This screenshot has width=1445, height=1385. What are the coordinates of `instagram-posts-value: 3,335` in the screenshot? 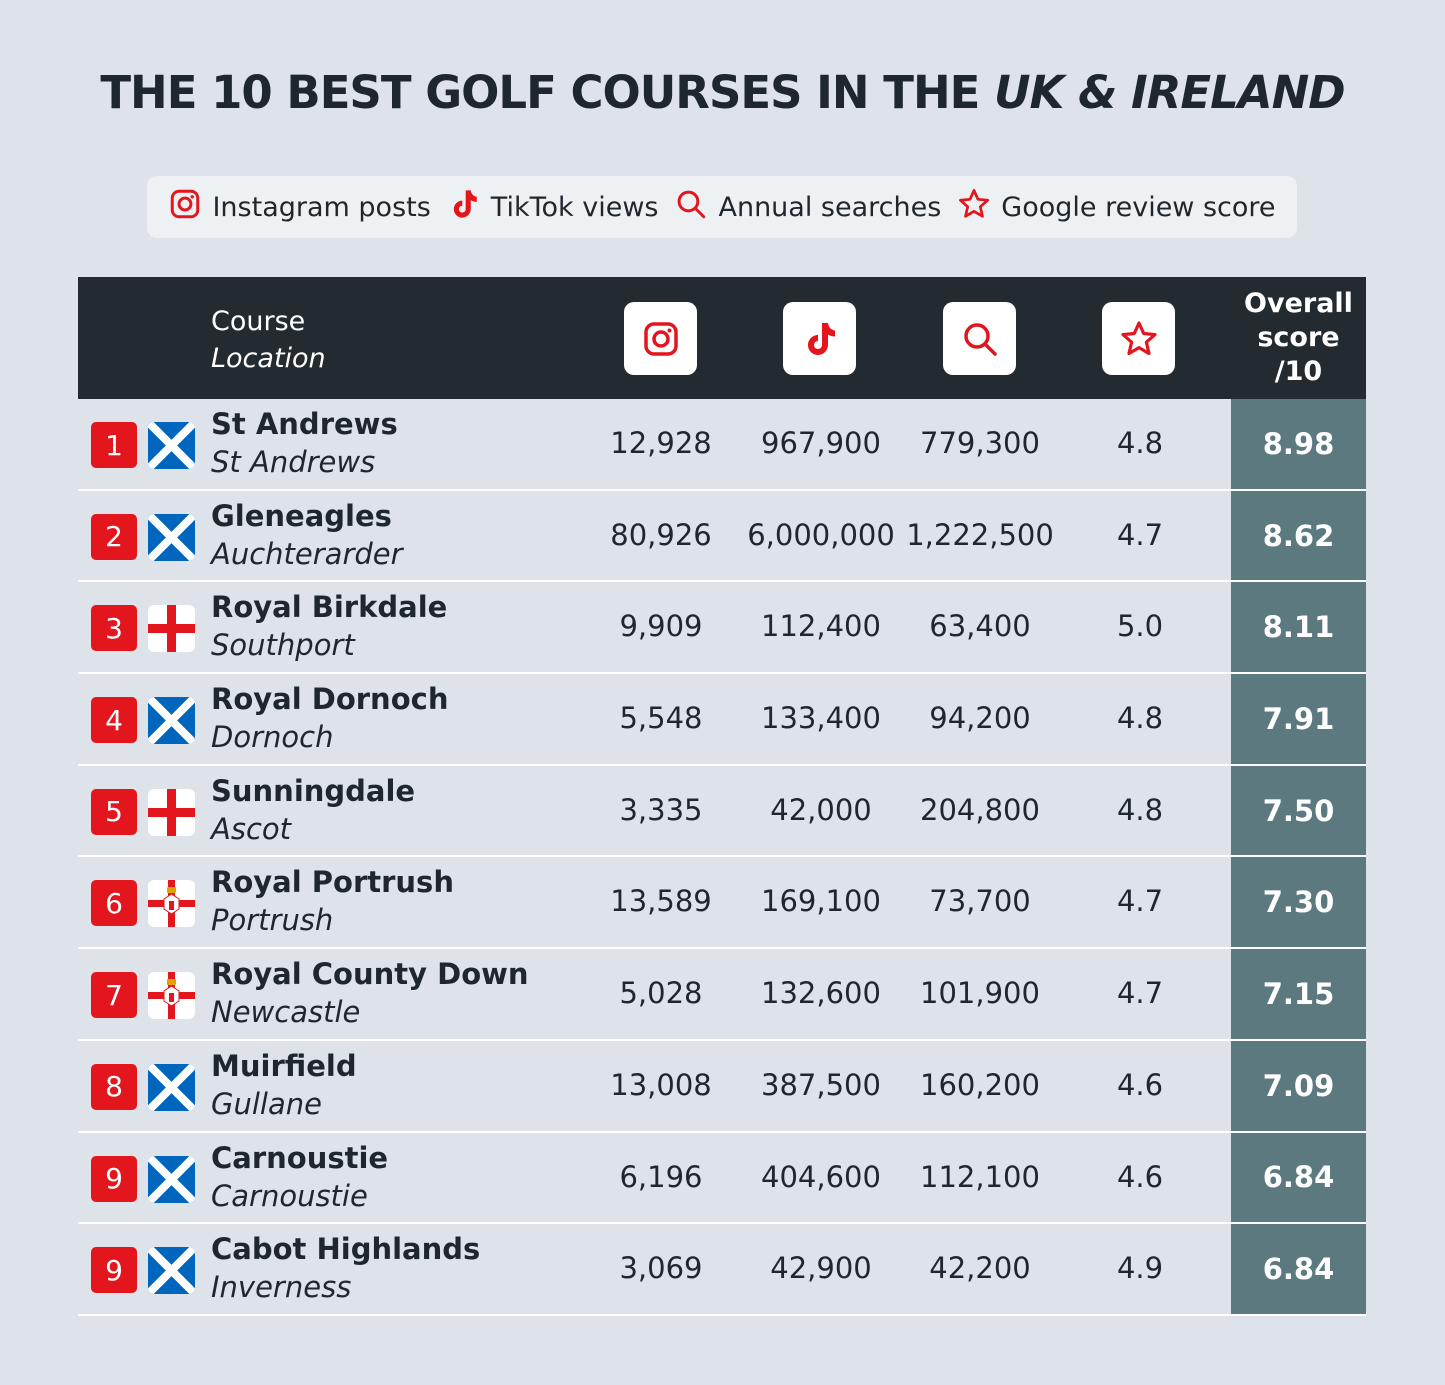 It's located at (661, 809).